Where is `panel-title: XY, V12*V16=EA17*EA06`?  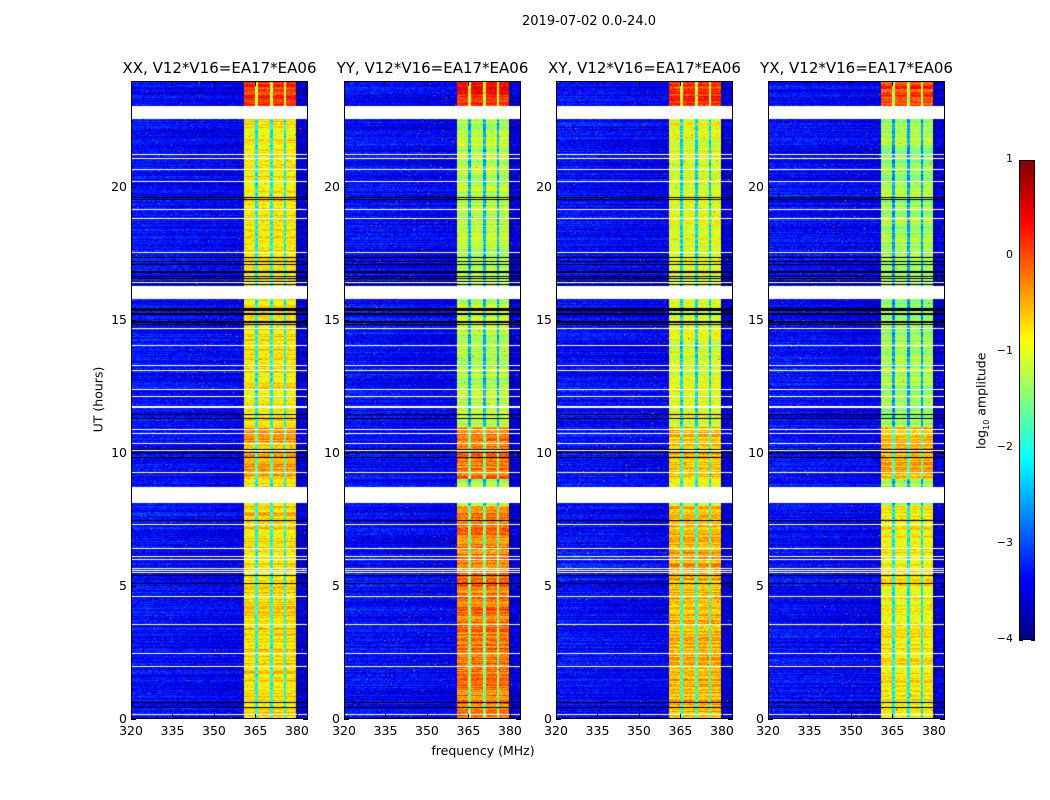
panel-title: XY, V12*V16=EA17*EA06 is located at coordinates (644, 68).